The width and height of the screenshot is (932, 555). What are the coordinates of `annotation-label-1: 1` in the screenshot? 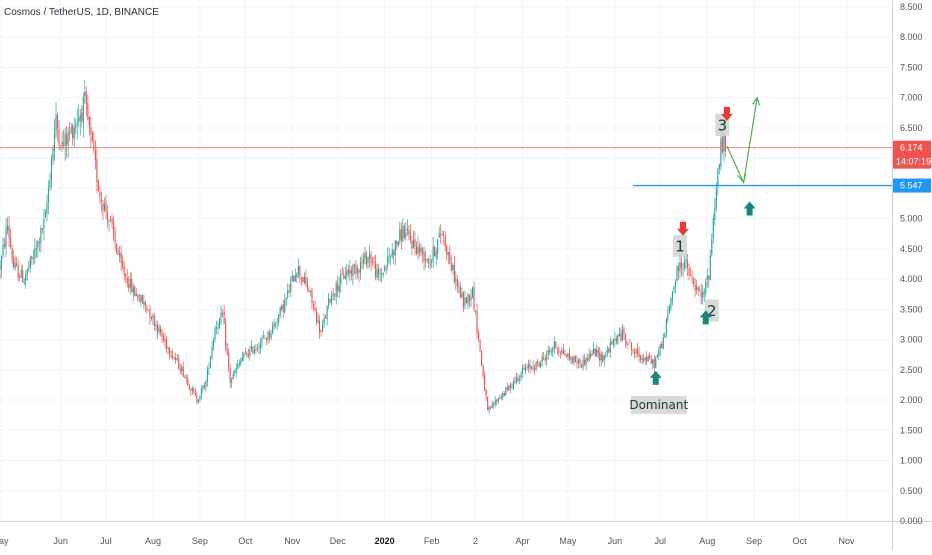 It's located at (679, 245).